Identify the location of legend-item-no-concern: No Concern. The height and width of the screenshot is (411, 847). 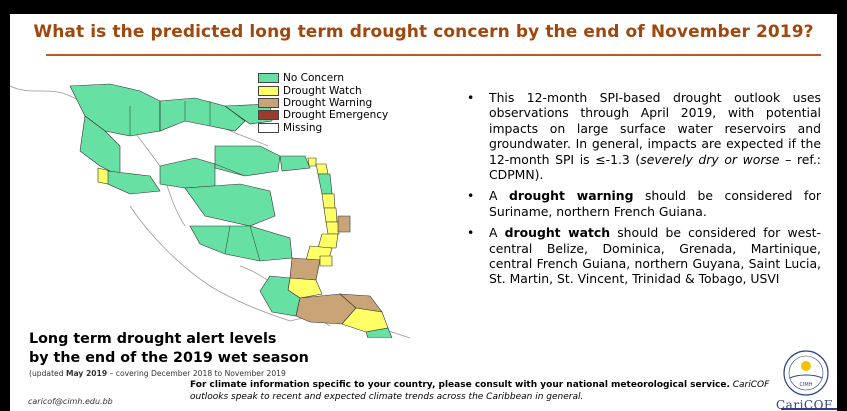
(323, 78).